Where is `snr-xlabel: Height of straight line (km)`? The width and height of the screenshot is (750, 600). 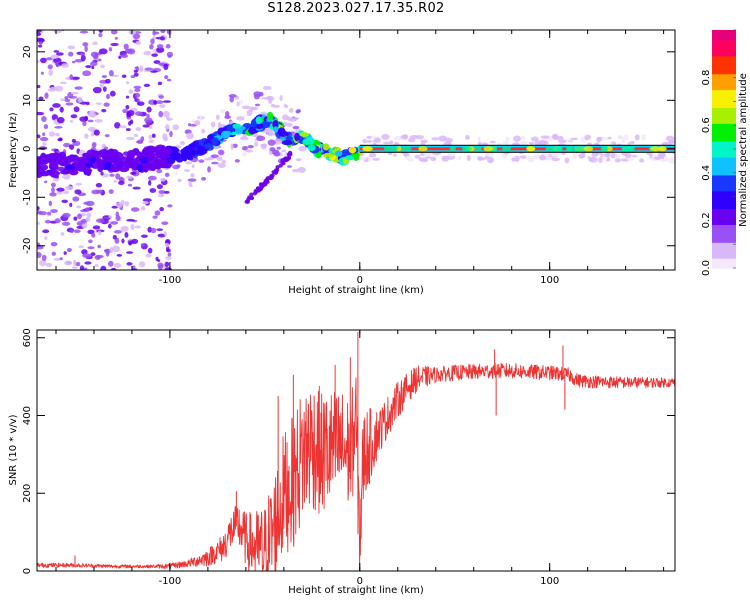 snr-xlabel: Height of straight line (km) is located at coordinates (356, 590).